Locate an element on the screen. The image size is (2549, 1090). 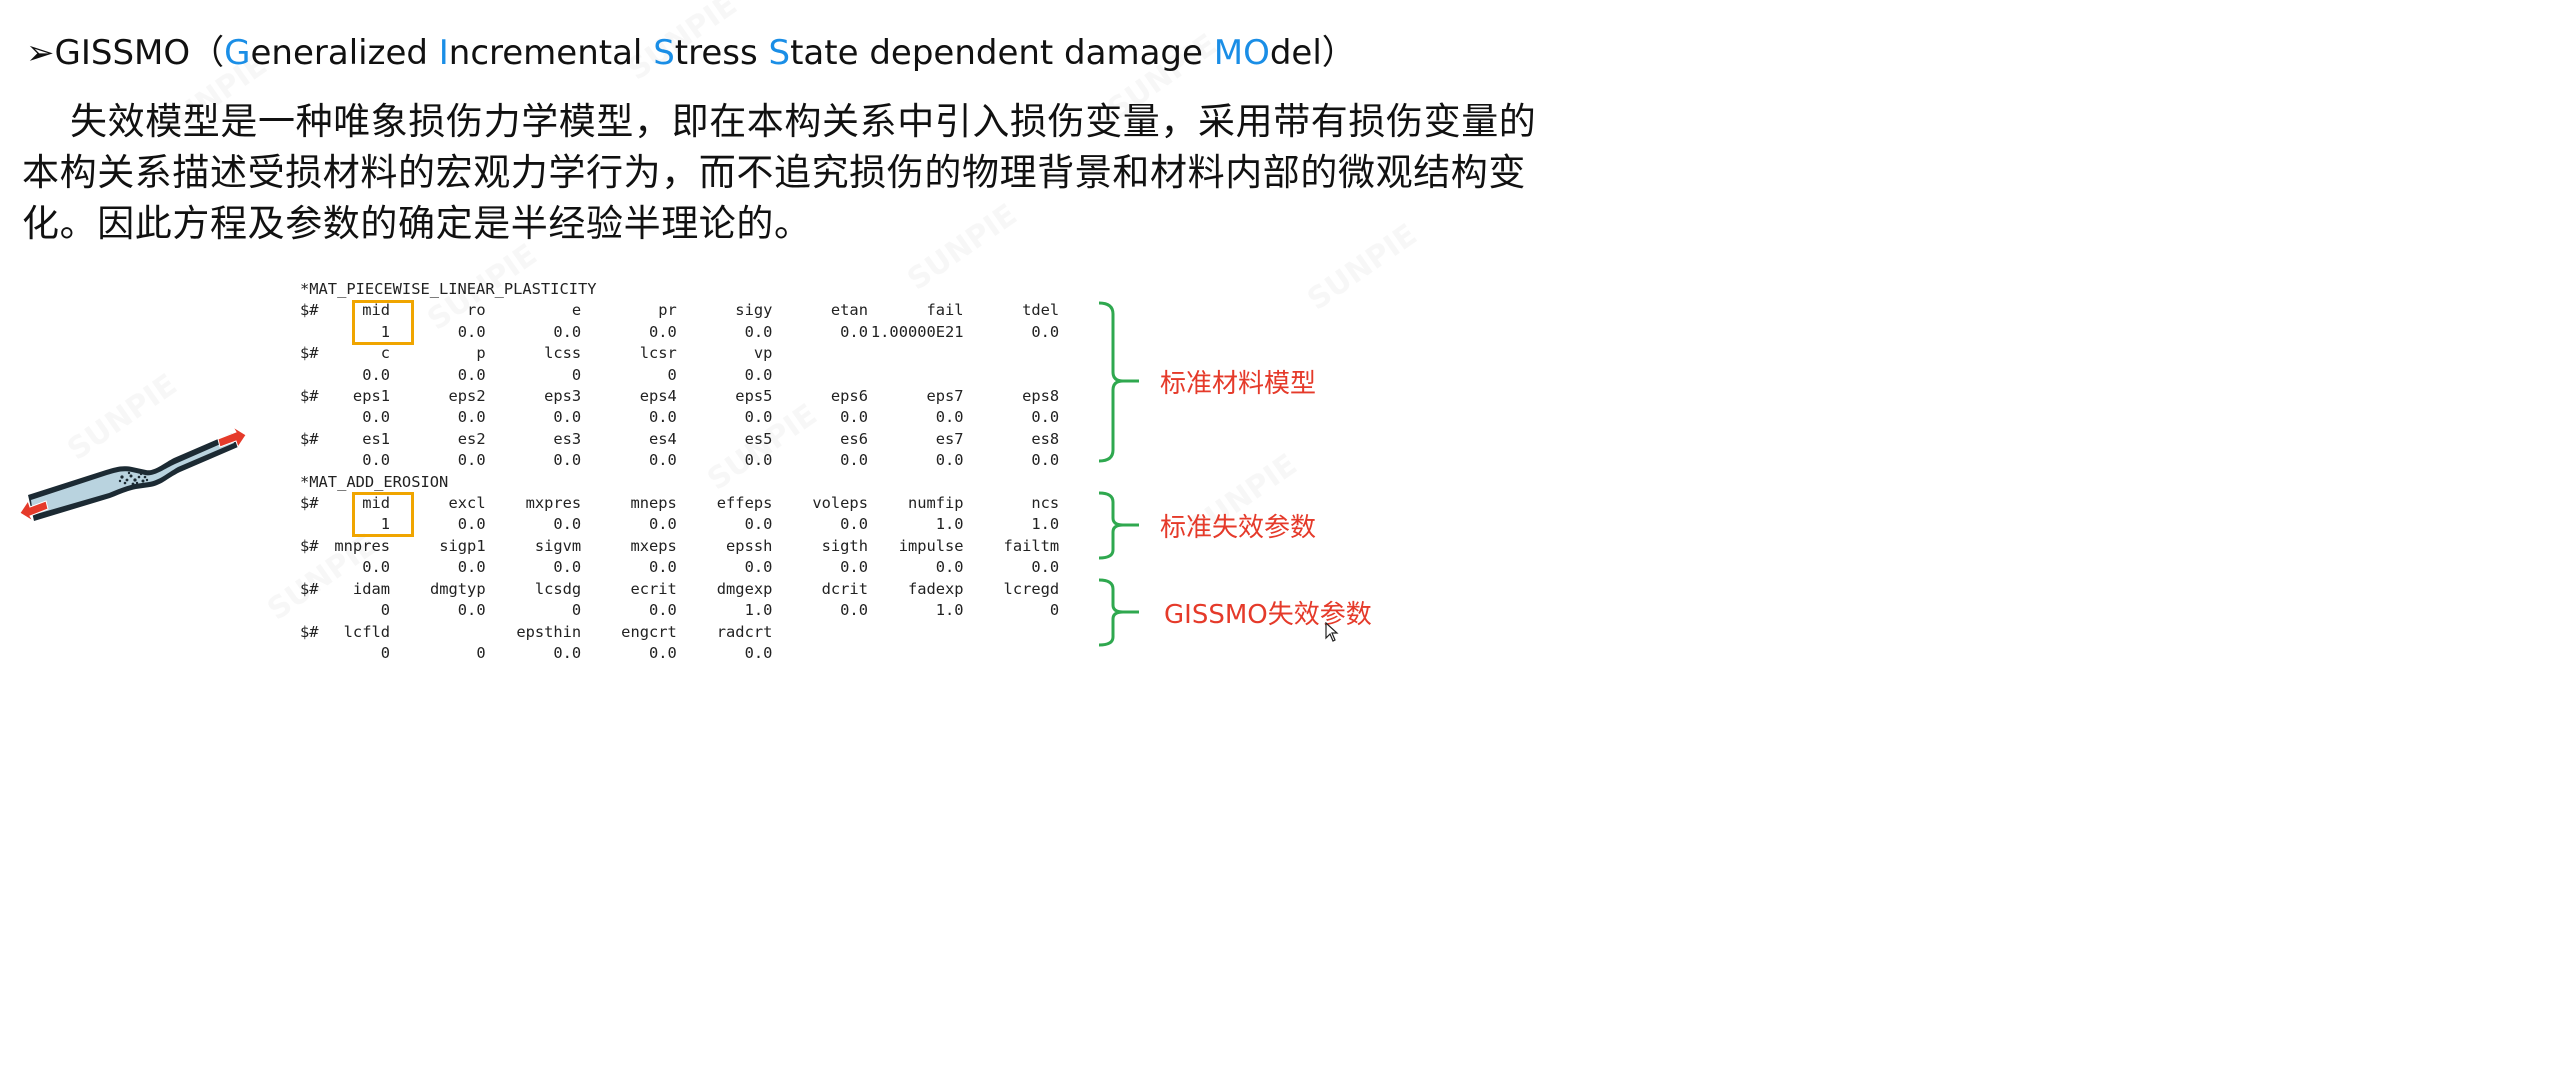
field-name: eps3 is located at coordinates (563, 396).